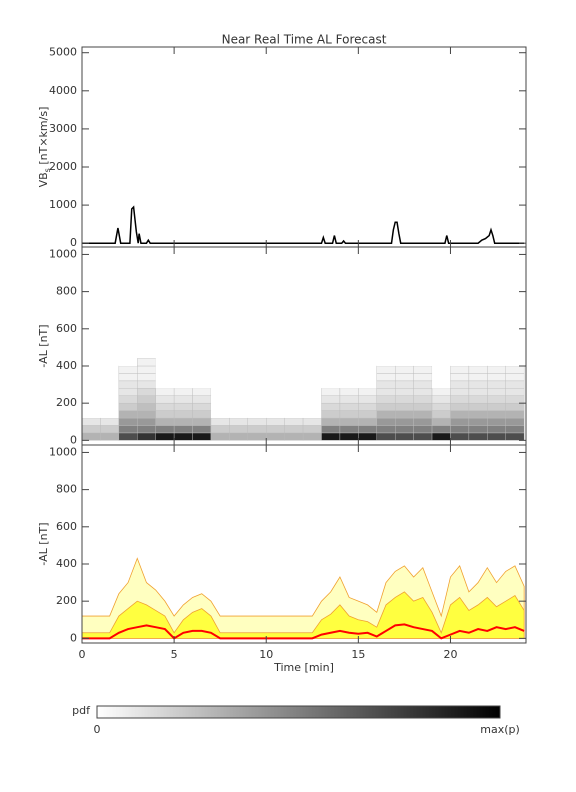 The width and height of the screenshot is (576, 792). Describe the element at coordinates (66, 291) in the screenshot. I see `y-tick-label: 800` at that location.